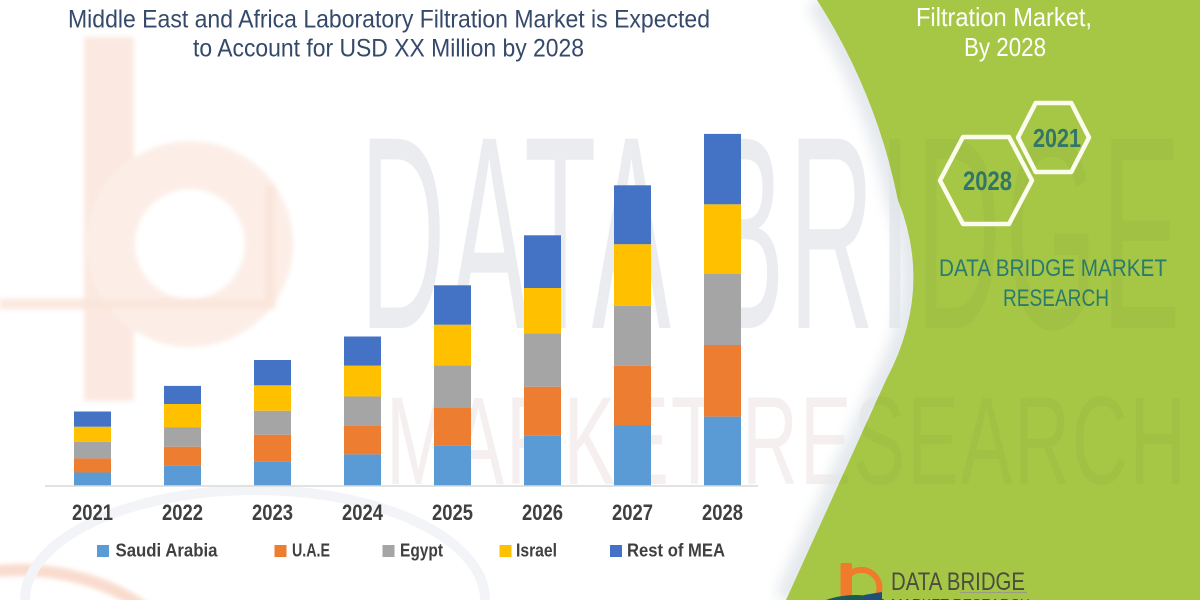 The image size is (1200, 605). I want to click on svg-text: U.A.E, so click(311, 551).